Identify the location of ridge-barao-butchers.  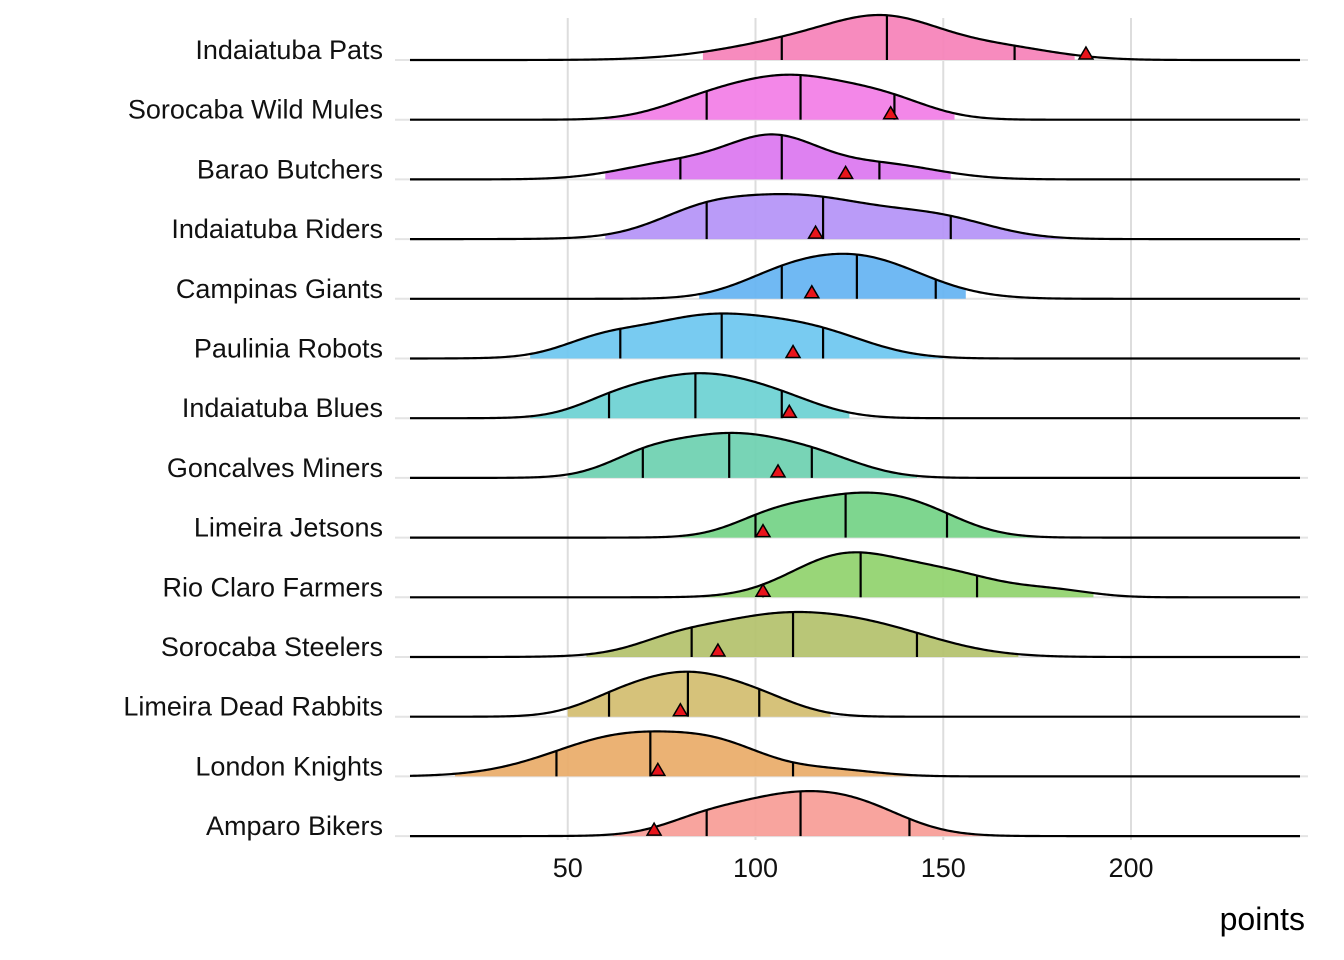
(855, 157).